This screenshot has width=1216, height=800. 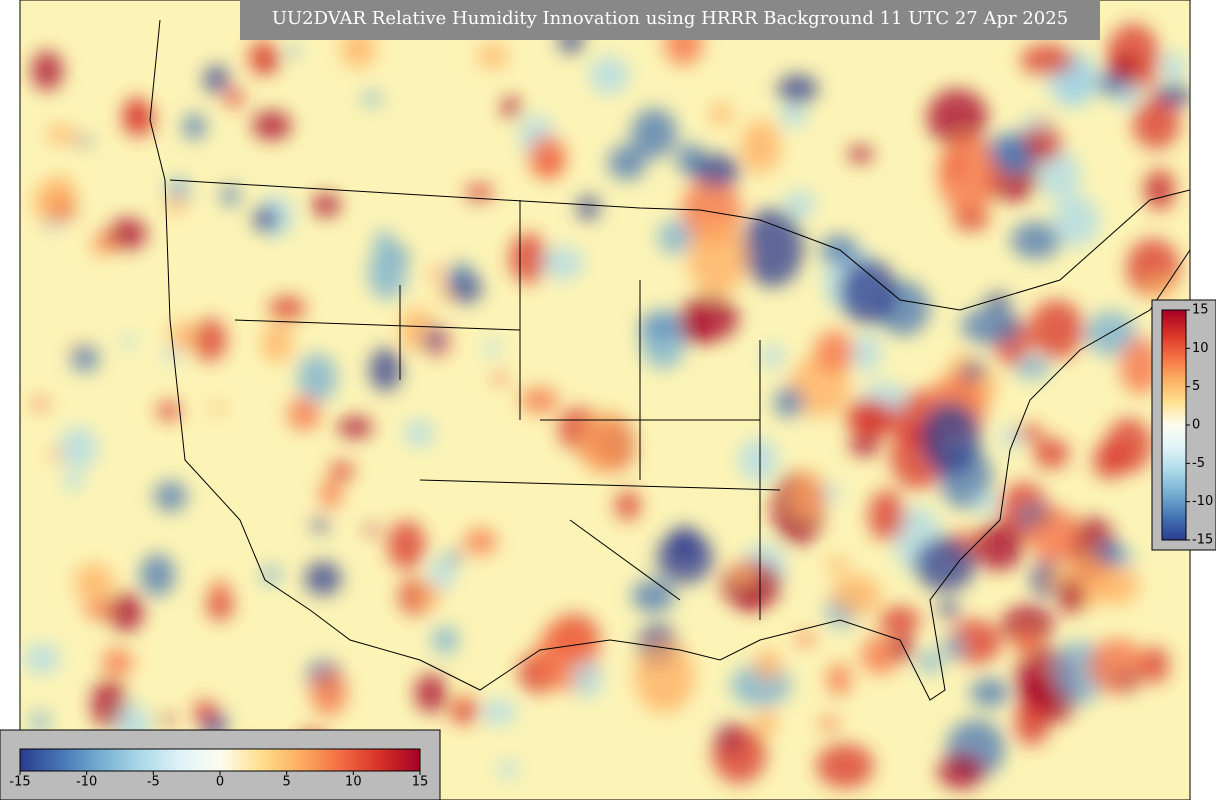 What do you see at coordinates (1174, 425) in the screenshot?
I see `colorbar` at bounding box center [1174, 425].